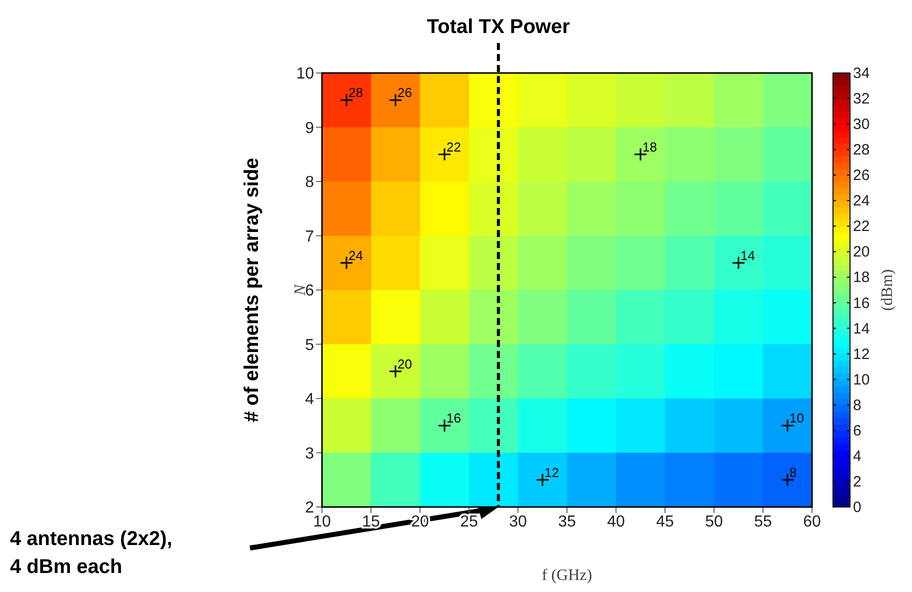  I want to click on annotation: 8, so click(793, 472).